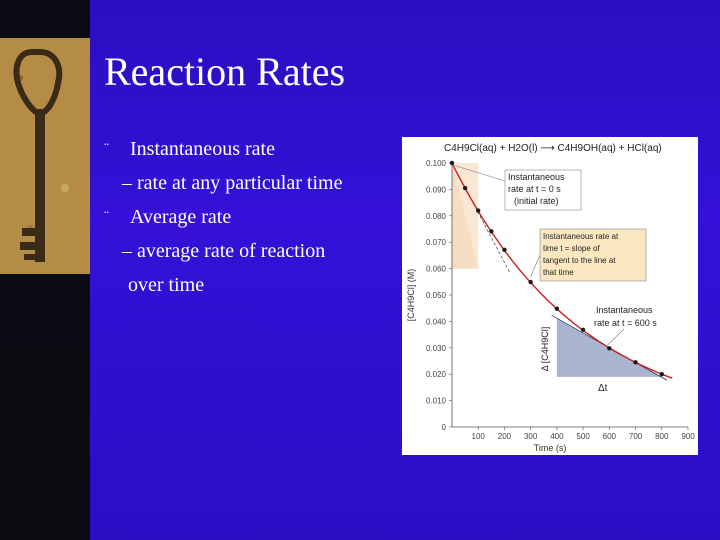 Image resolution: width=720 pixels, height=540 pixels. I want to click on annotation-text: that time, so click(558, 272).